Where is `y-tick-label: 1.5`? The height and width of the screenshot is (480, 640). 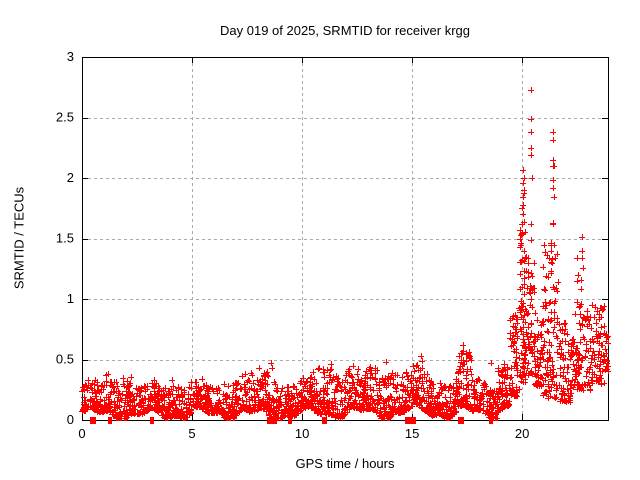 y-tick-label: 1.5 is located at coordinates (65, 238).